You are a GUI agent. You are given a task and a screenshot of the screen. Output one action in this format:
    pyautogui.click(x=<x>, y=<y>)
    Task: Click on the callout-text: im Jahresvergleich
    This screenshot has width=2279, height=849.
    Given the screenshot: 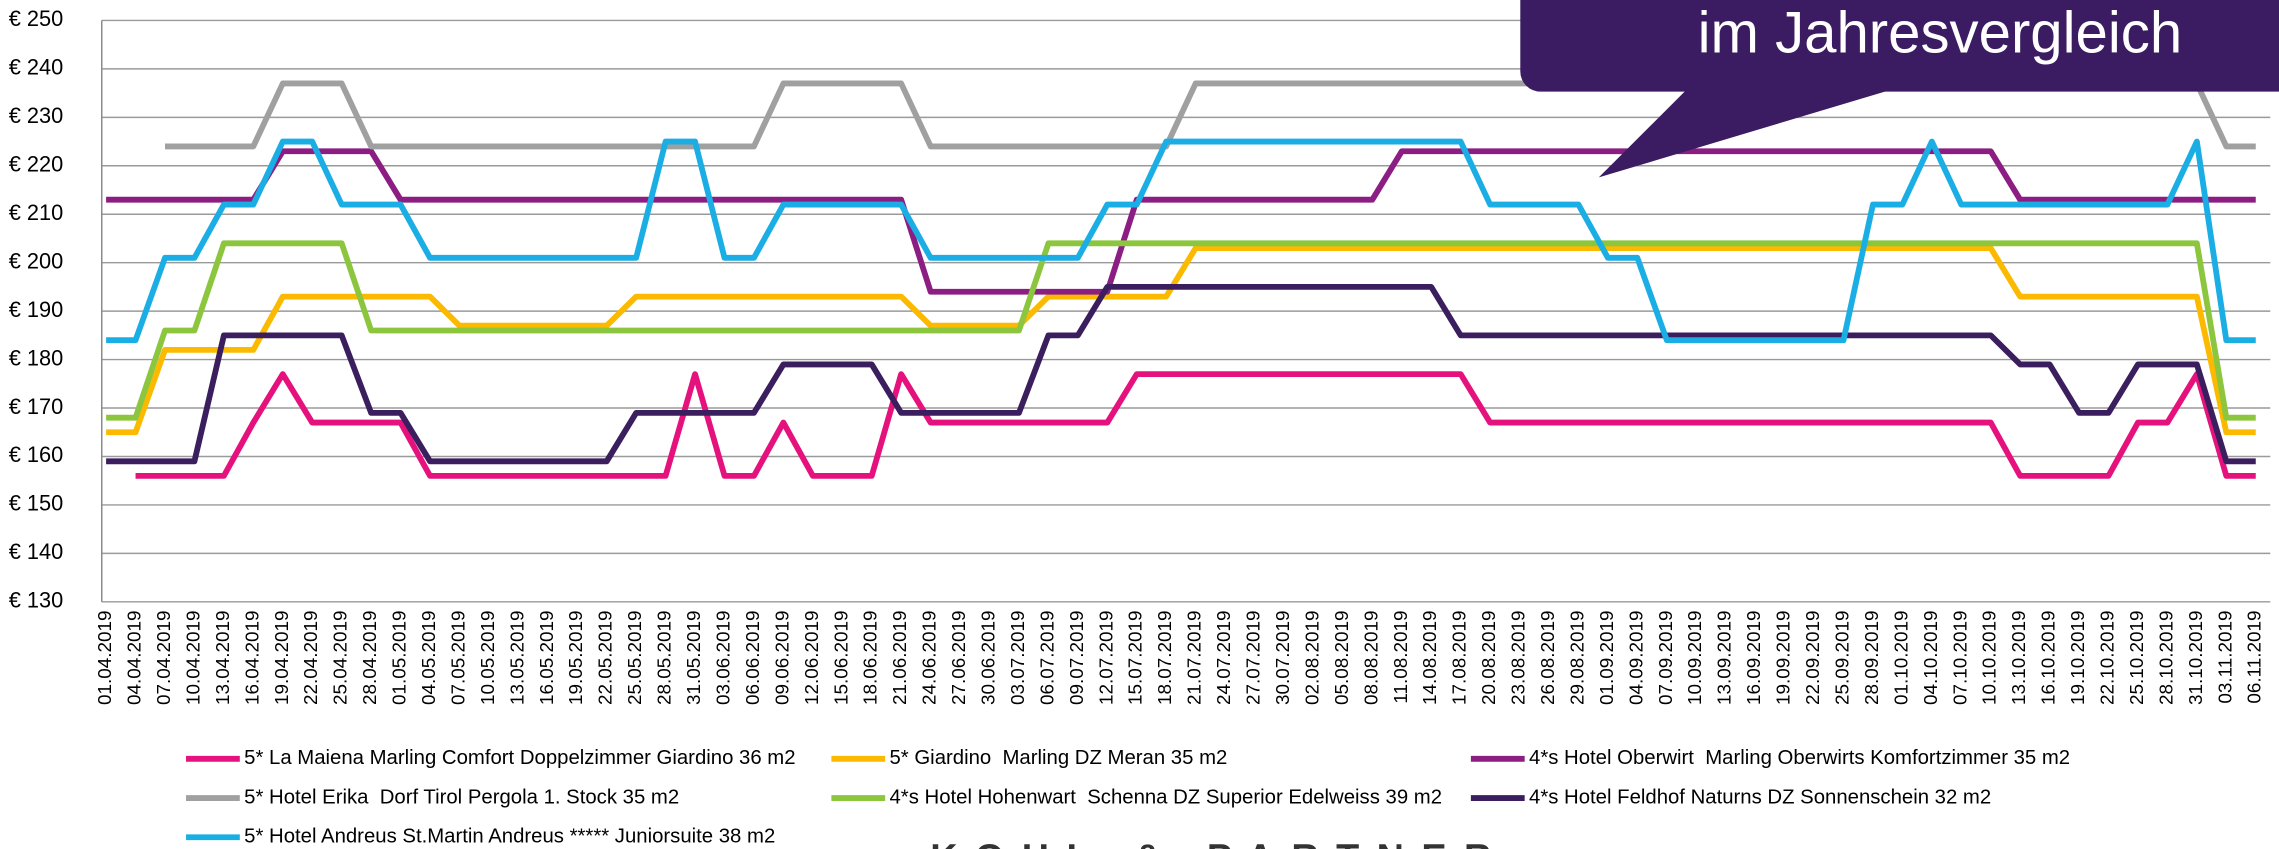 What is the action you would take?
    pyautogui.click(x=1940, y=32)
    